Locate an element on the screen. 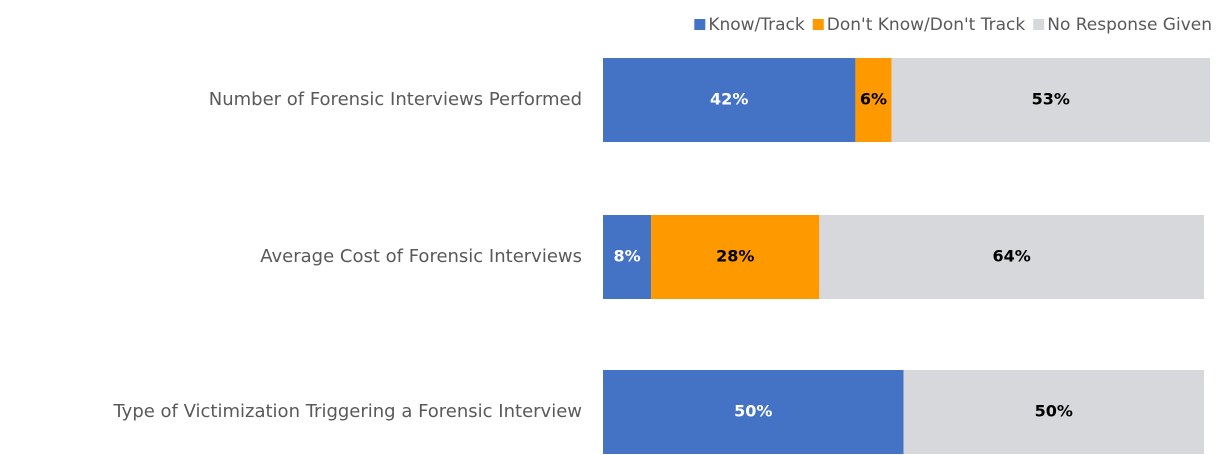  data-label: 8% is located at coordinates (626, 256).